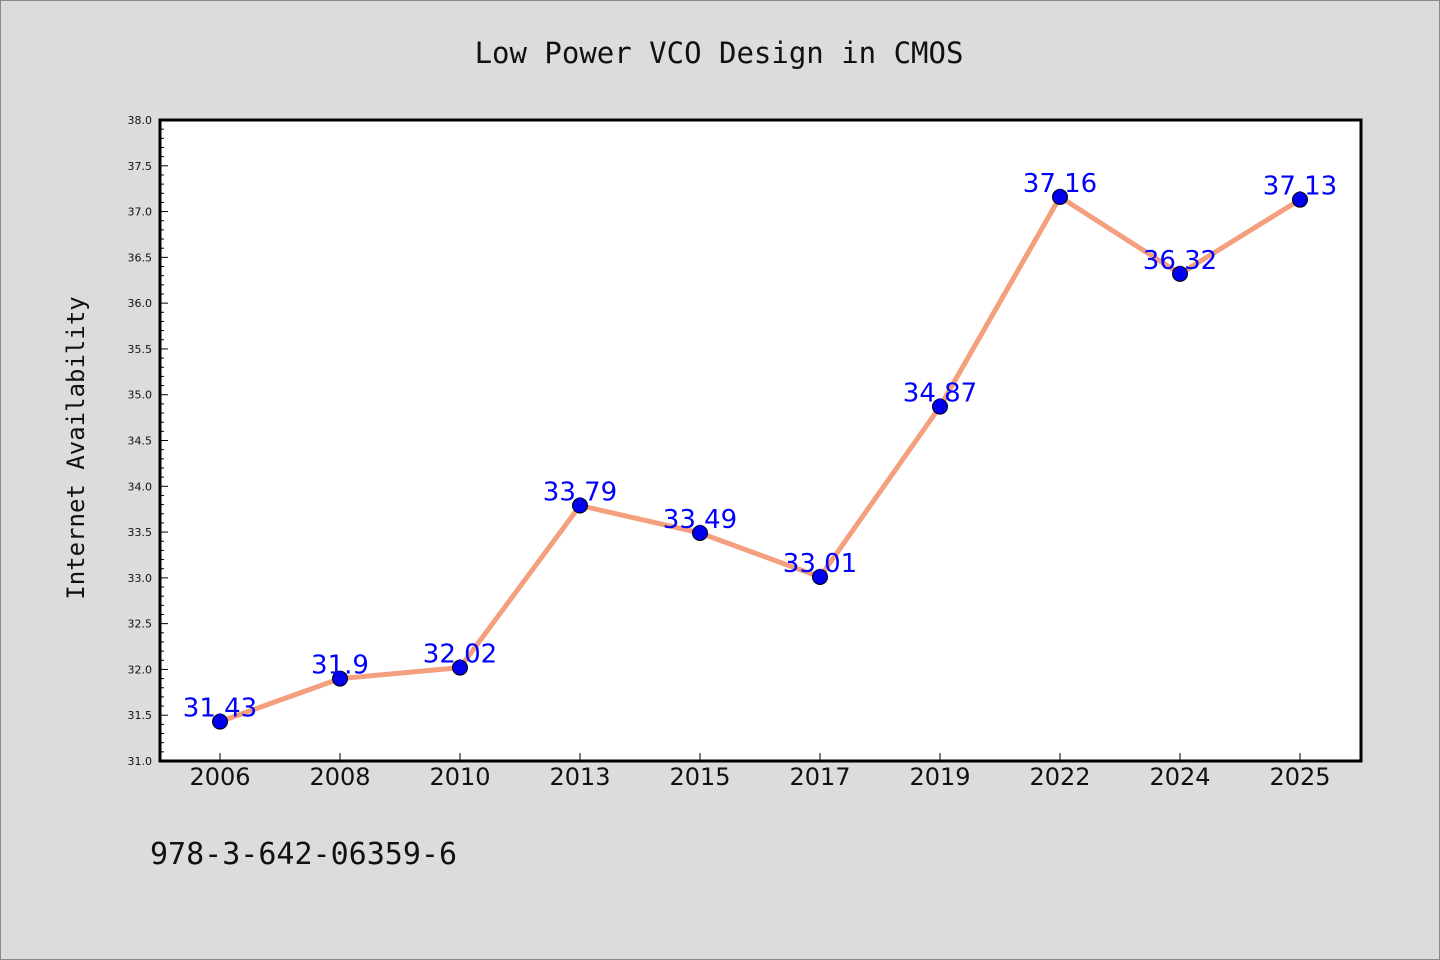 This screenshot has height=960, width=1440. I want to click on data-label: 36.32, so click(1180, 261).